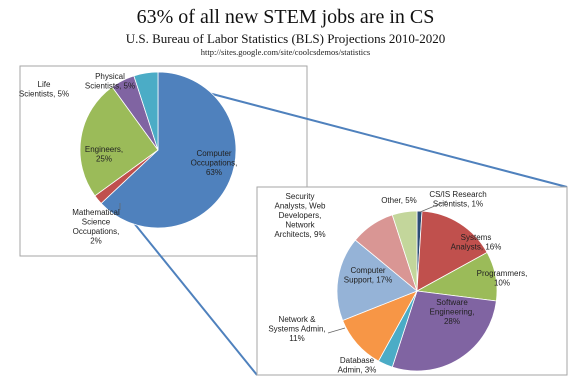 The height and width of the screenshot is (377, 571). What do you see at coordinates (110, 86) in the screenshot?
I see `label-physical-scientists-line: Scientists, 5%` at bounding box center [110, 86].